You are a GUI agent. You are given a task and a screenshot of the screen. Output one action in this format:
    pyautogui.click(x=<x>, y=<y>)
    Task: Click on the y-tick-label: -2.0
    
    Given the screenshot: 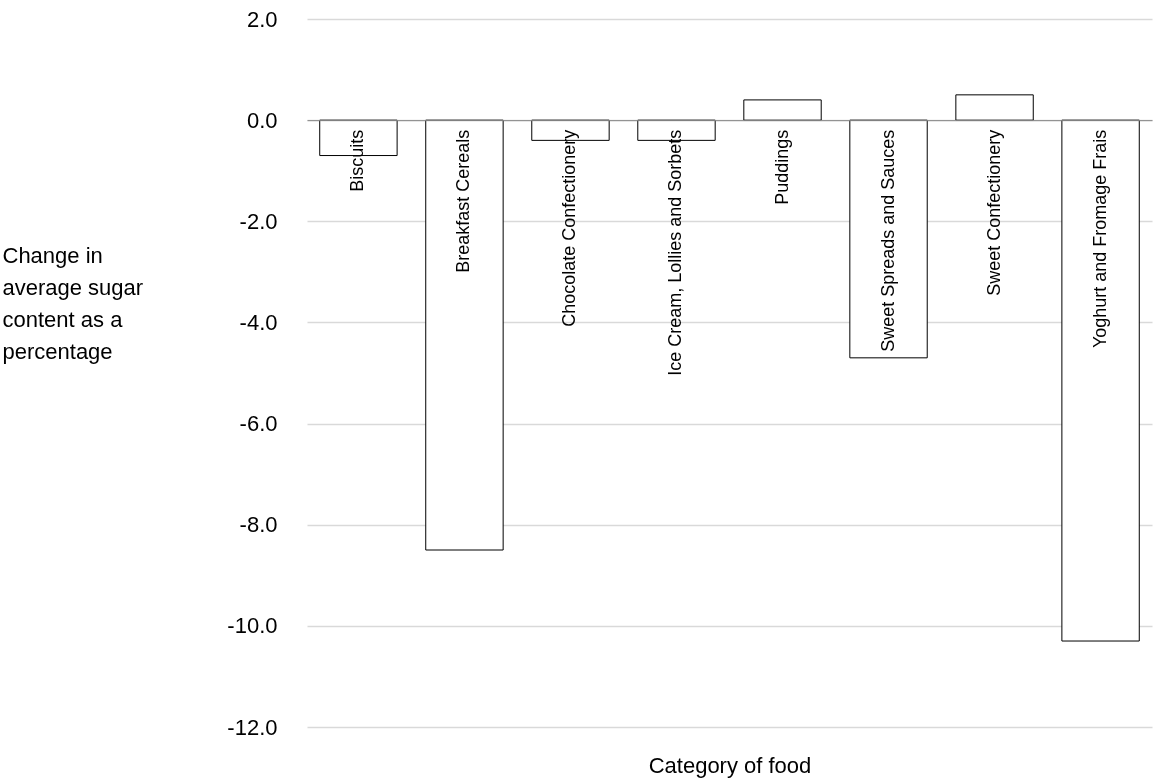 What is the action you would take?
    pyautogui.click(x=258, y=221)
    